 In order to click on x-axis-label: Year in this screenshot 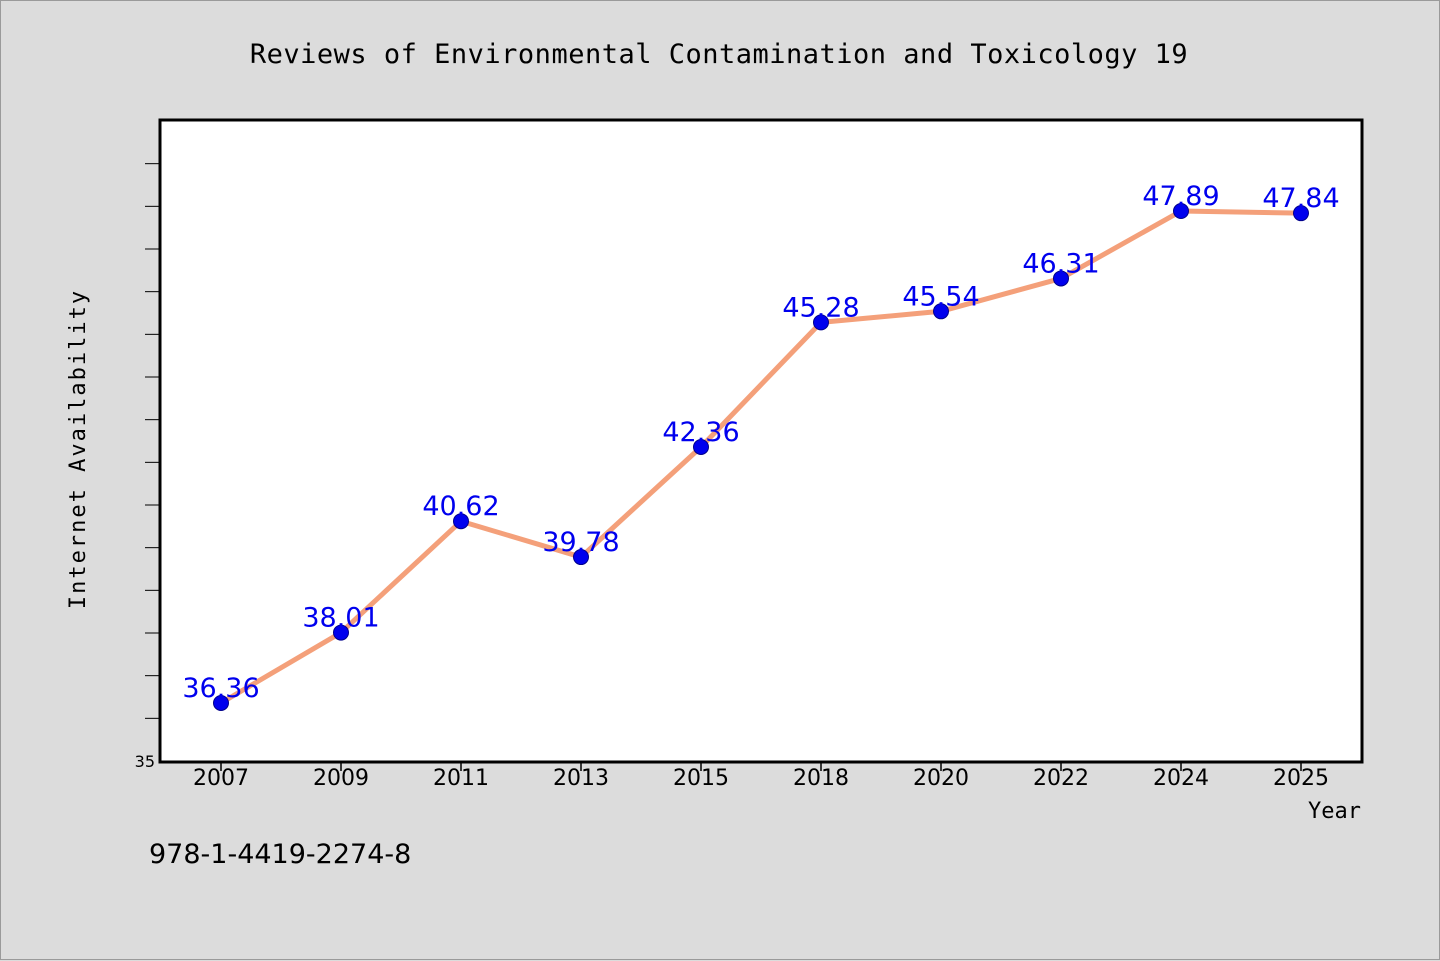, I will do `click(1334, 811)`.